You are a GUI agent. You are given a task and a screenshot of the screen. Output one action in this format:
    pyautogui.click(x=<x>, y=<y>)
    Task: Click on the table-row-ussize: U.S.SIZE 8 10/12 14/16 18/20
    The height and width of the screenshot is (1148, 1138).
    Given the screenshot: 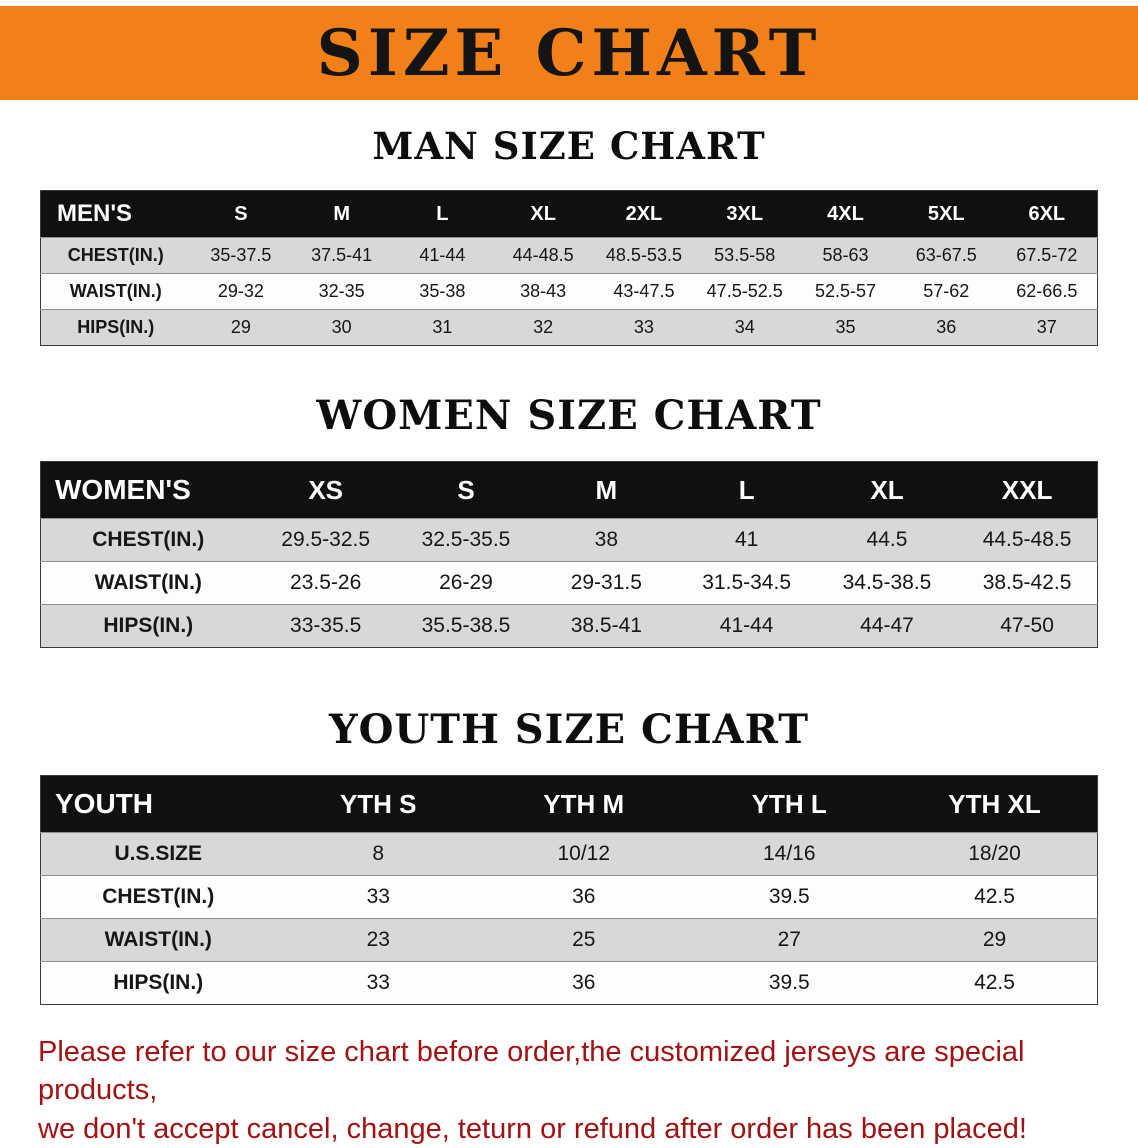 What is the action you would take?
    pyautogui.click(x=569, y=854)
    